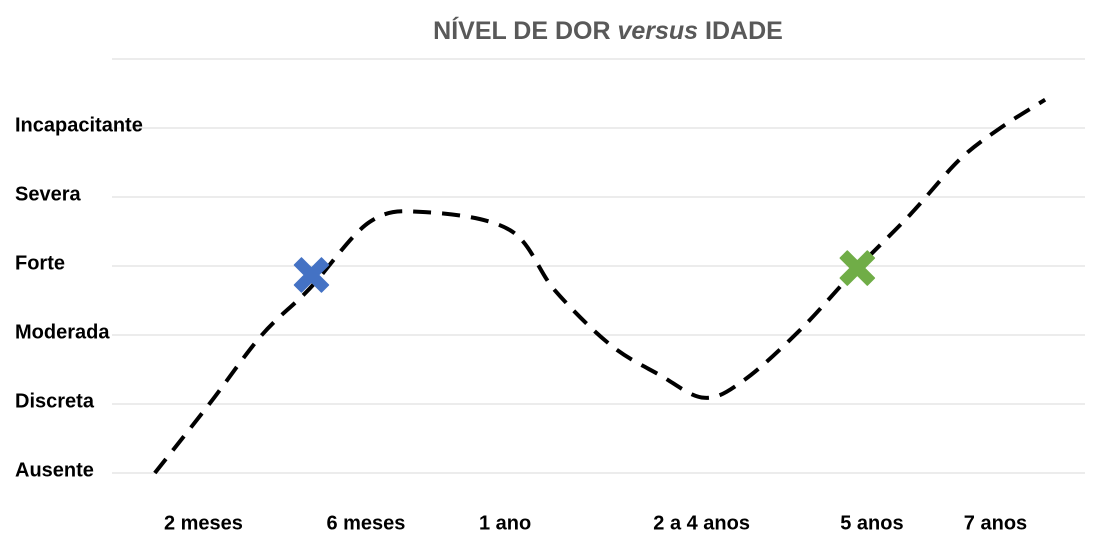  I want to click on y-tick-label: Severa, so click(48, 194).